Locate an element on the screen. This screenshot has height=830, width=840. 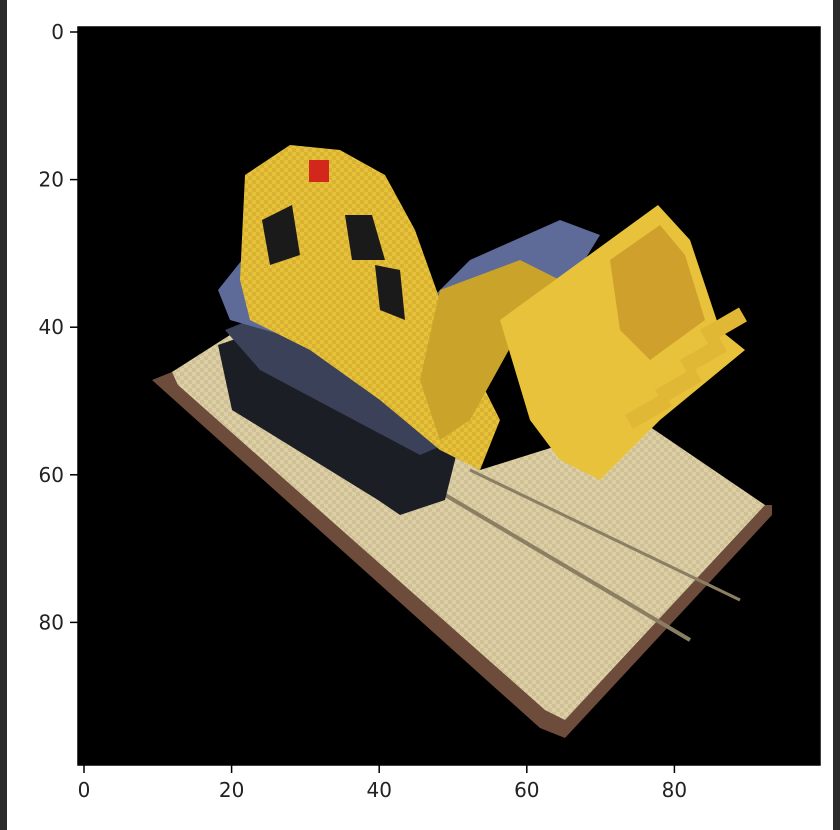
x-tick-label: 0 is located at coordinates (84, 790).